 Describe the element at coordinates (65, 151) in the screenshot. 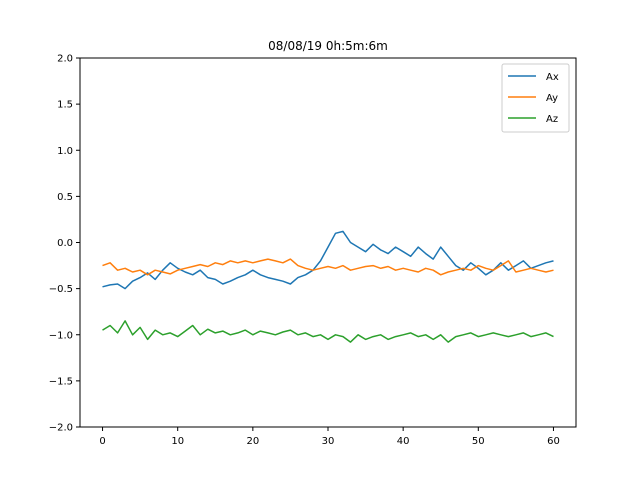

I see `y-tick-label: 1.0` at that location.